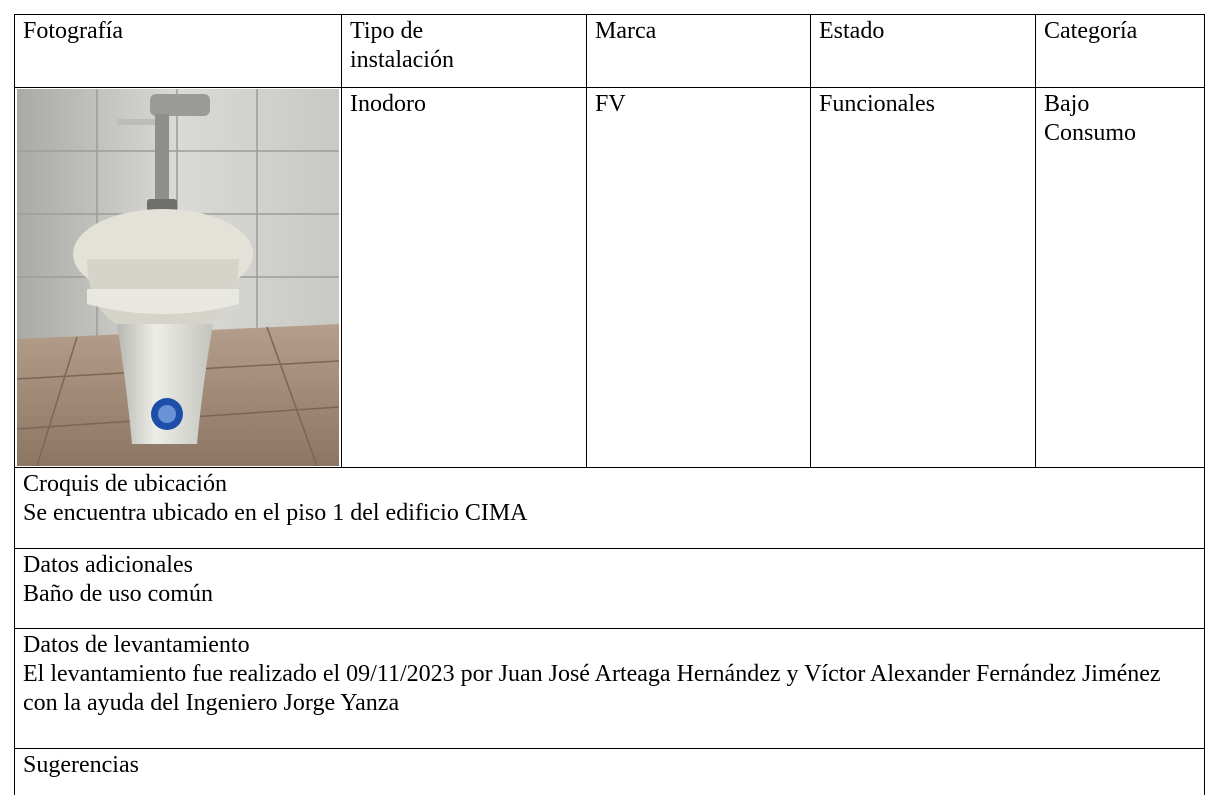 Image resolution: width=1220 pixels, height=795 pixels. What do you see at coordinates (81, 765) in the screenshot?
I see `section-title: Sugerencias` at bounding box center [81, 765].